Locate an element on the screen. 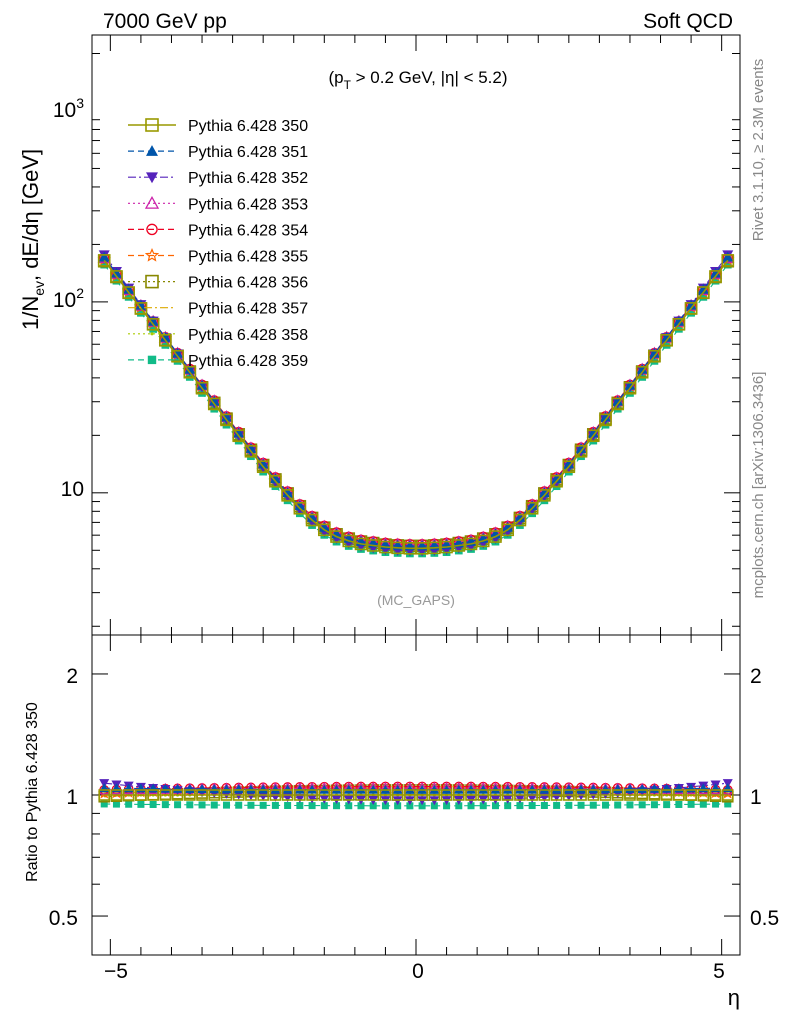 This screenshot has width=786, height=1024. main-cut-title: (pT > 0.2 GeV, |η| < 5.2) is located at coordinates (417, 80).